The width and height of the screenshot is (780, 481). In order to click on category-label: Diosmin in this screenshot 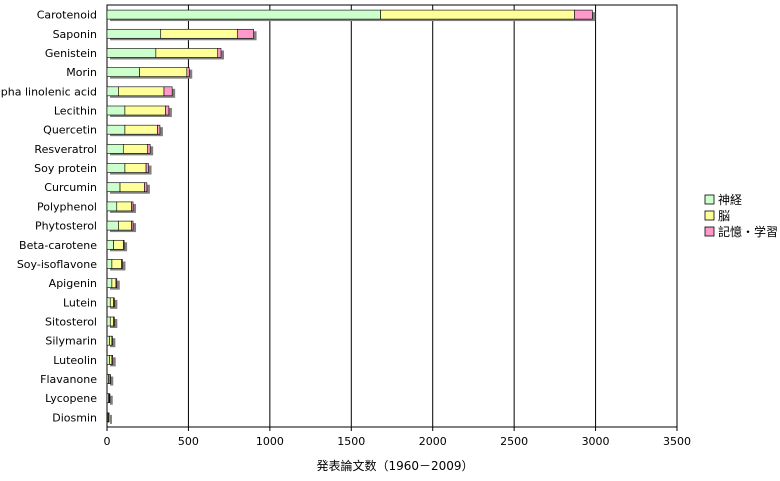, I will do `click(74, 417)`.